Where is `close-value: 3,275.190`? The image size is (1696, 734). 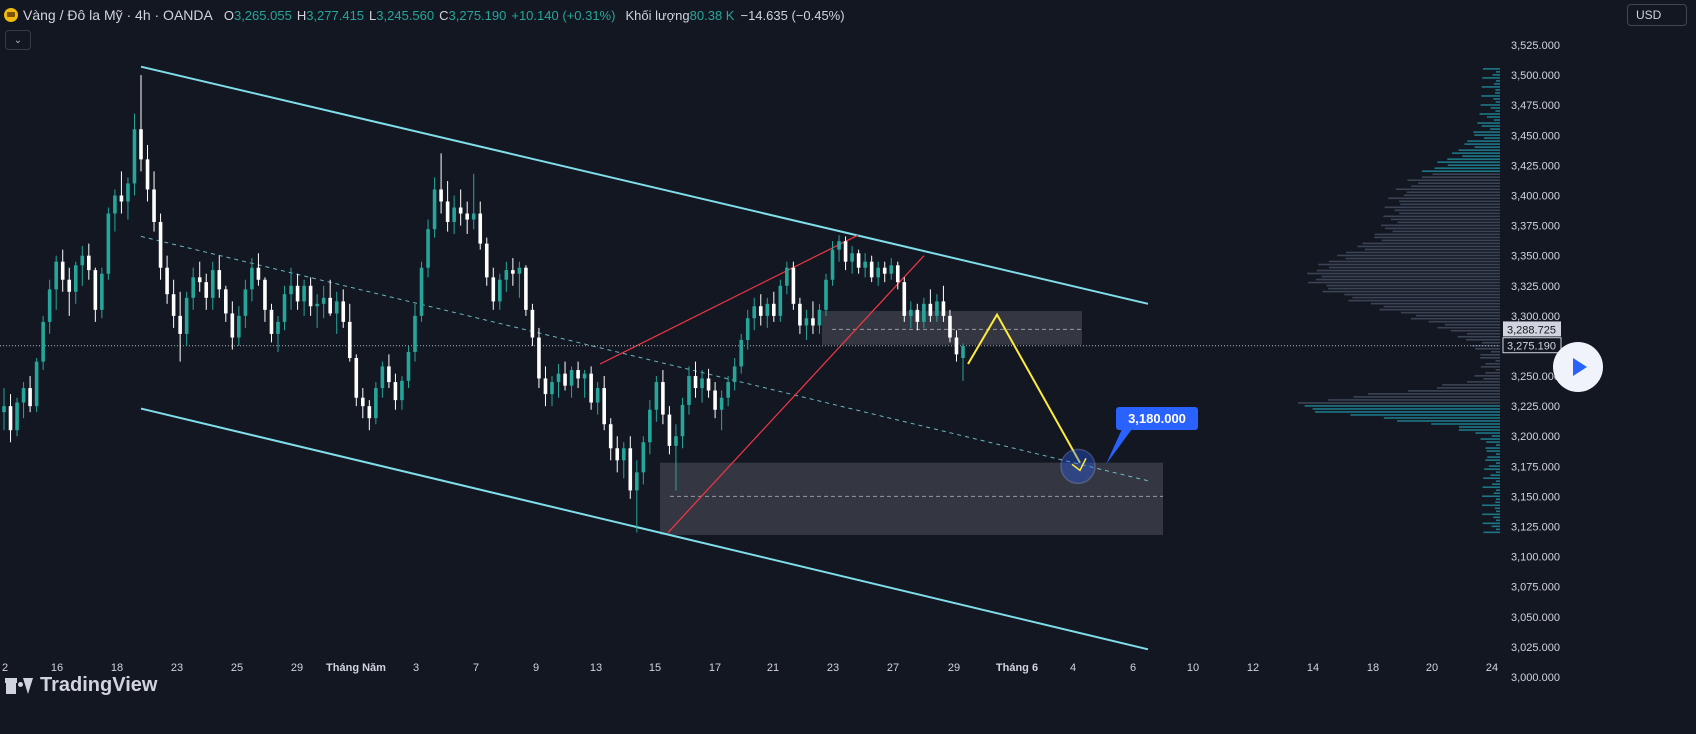
close-value: 3,275.190 is located at coordinates (477, 15).